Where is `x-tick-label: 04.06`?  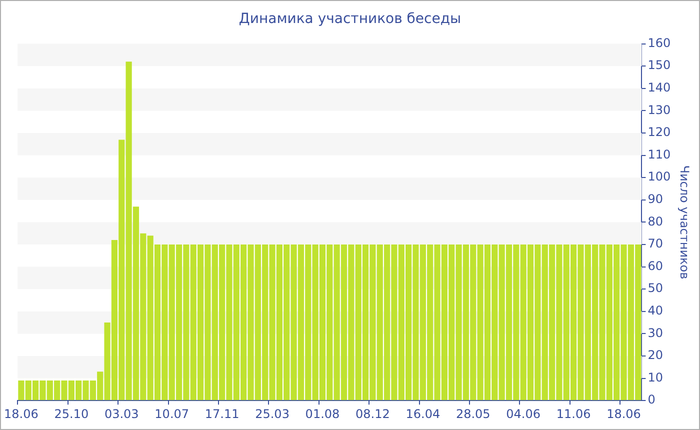 x-tick-label: 04.06 is located at coordinates (523, 413).